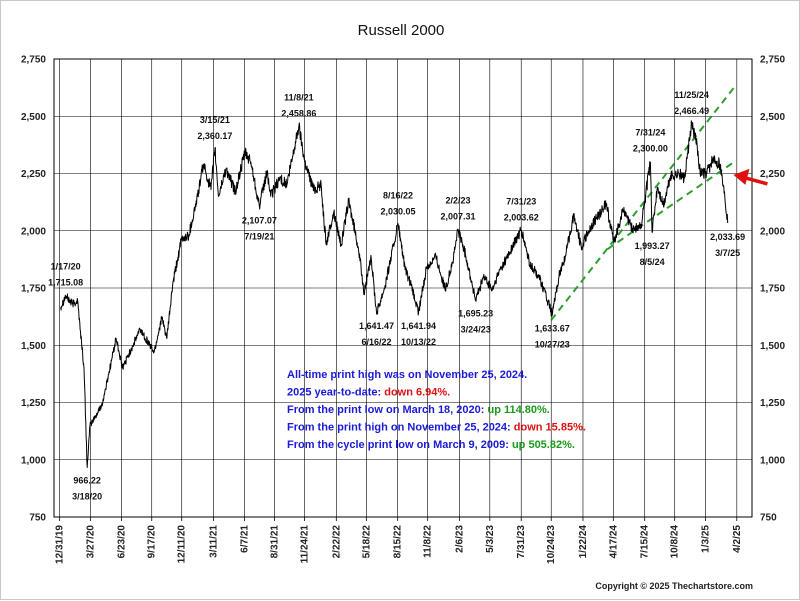  I want to click on x-tick-label: 5/18/22, so click(366, 542).